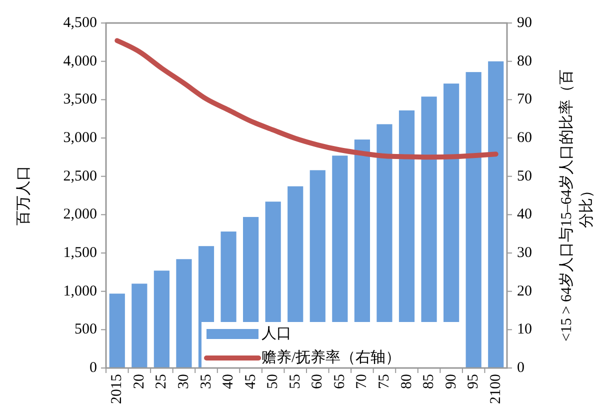  I want to click on y2-tick-label: 40, so click(524, 214).